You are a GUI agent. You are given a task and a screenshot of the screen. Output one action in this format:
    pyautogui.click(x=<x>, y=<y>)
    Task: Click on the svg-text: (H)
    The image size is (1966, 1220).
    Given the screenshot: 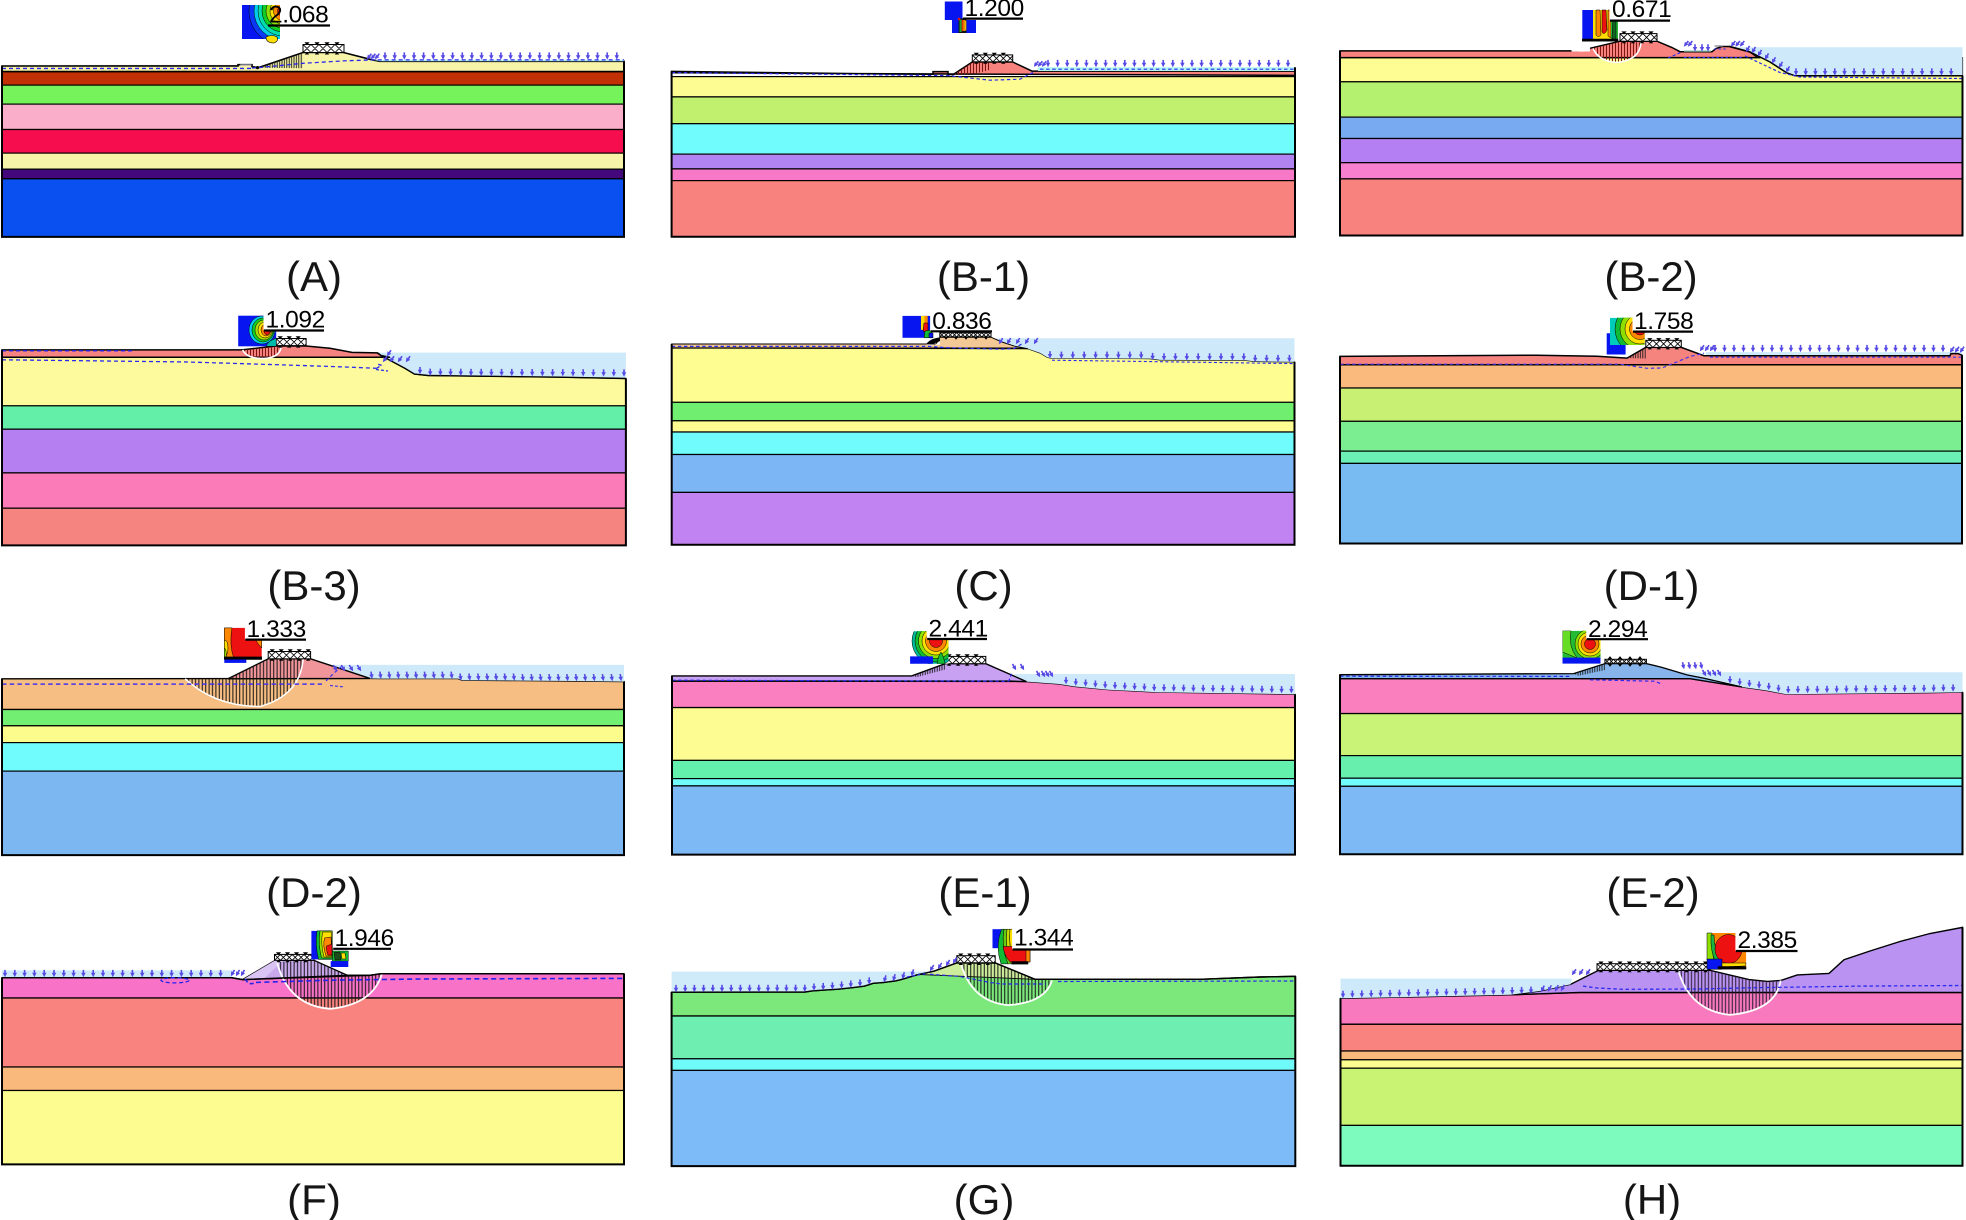 What is the action you would take?
    pyautogui.click(x=1652, y=1198)
    